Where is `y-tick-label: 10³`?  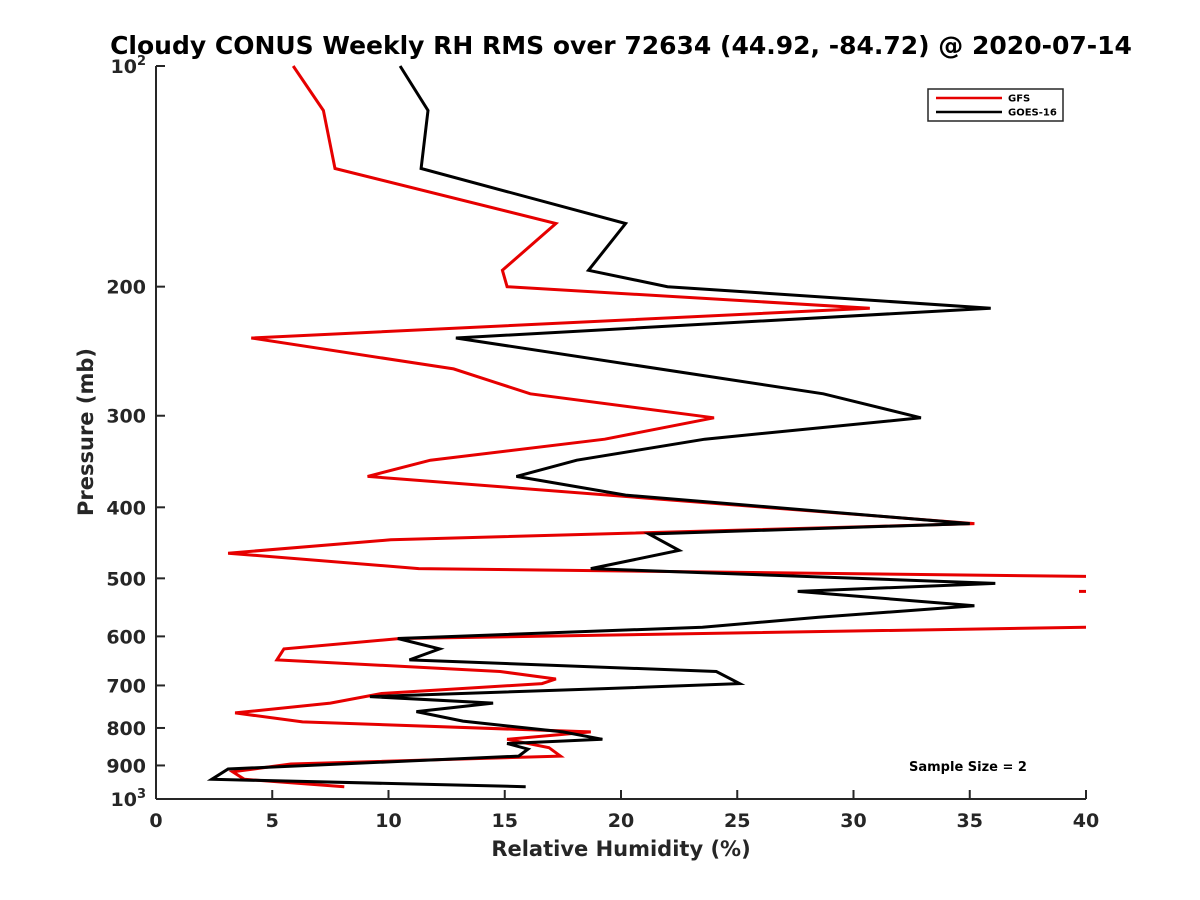 y-tick-label: 10³ is located at coordinates (129, 799).